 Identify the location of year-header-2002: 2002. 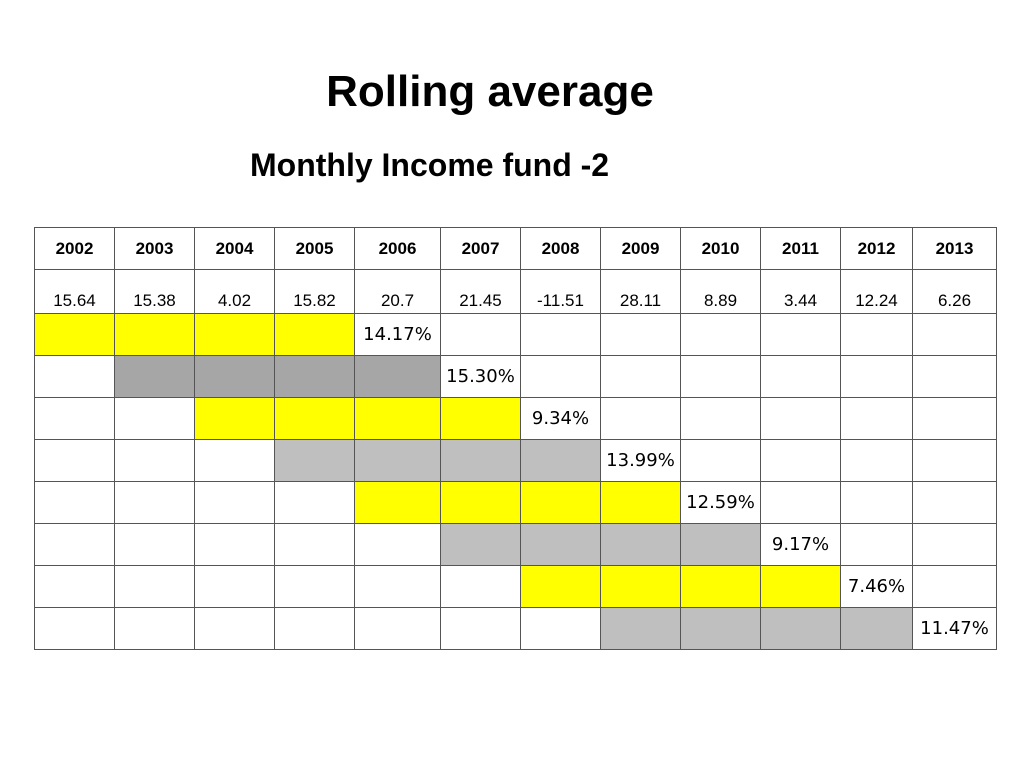
(74, 248).